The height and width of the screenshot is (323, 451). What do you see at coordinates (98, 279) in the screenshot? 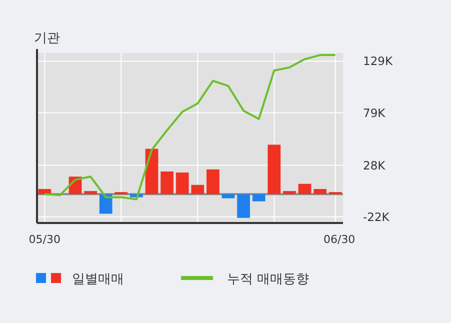
I see `legend-label: 일별매매` at bounding box center [98, 279].